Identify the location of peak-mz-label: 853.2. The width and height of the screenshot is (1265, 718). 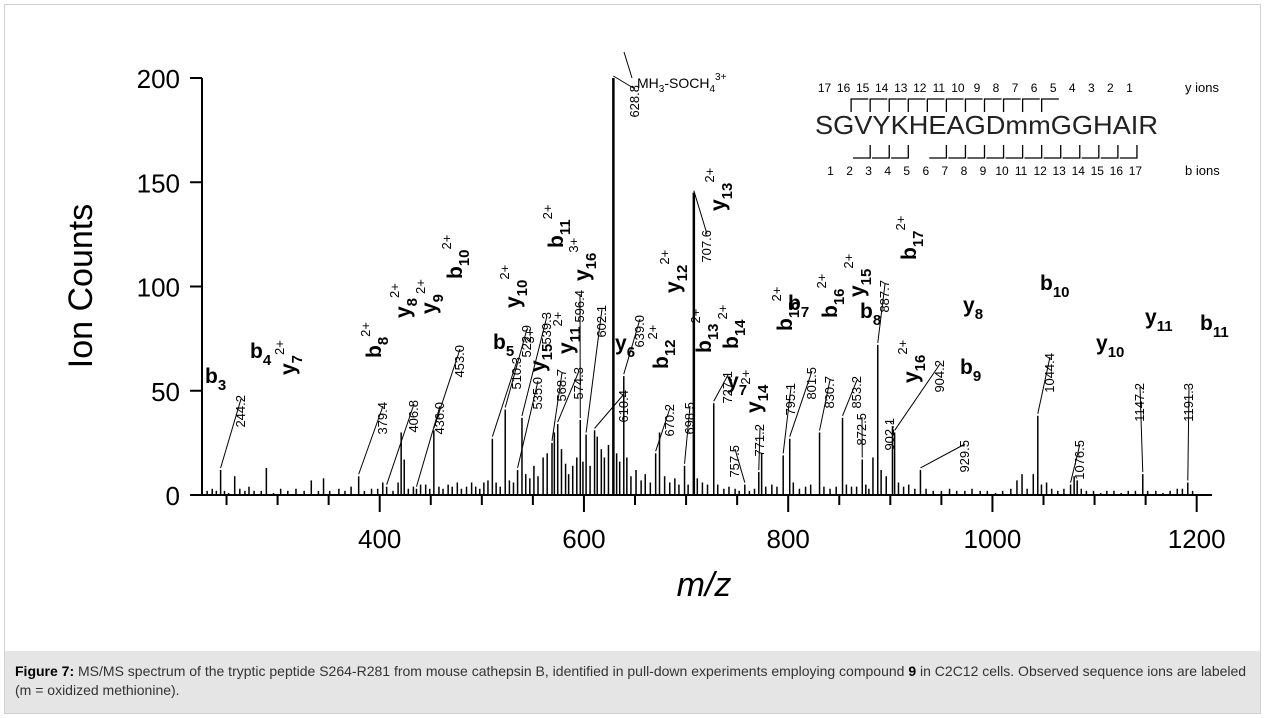
(856, 392).